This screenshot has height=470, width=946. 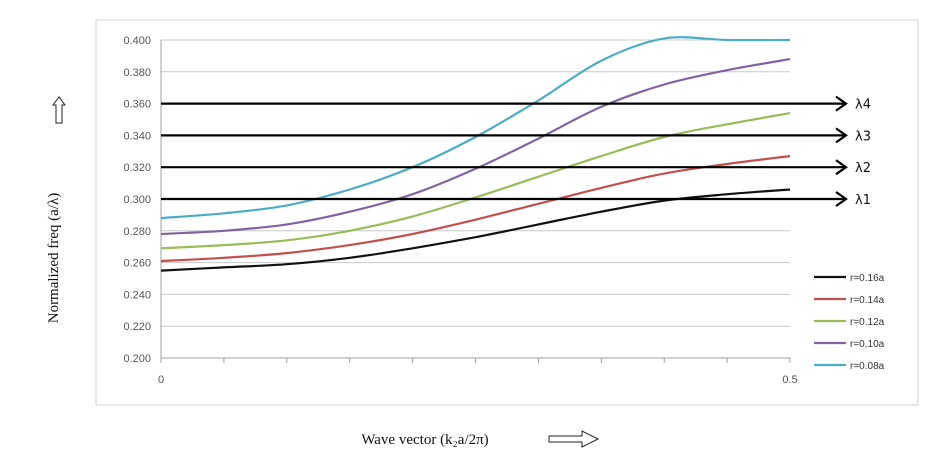 I want to click on y-tick-label: 0.280, so click(x=137, y=232).